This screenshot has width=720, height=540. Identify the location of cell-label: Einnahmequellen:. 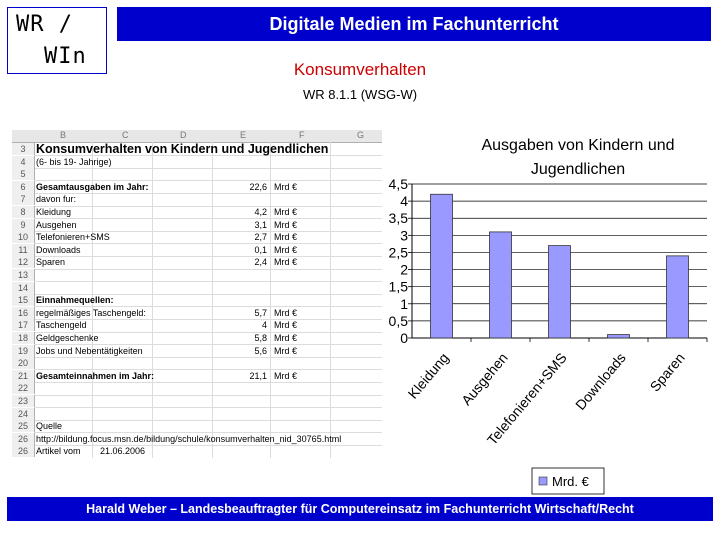
(75, 300).